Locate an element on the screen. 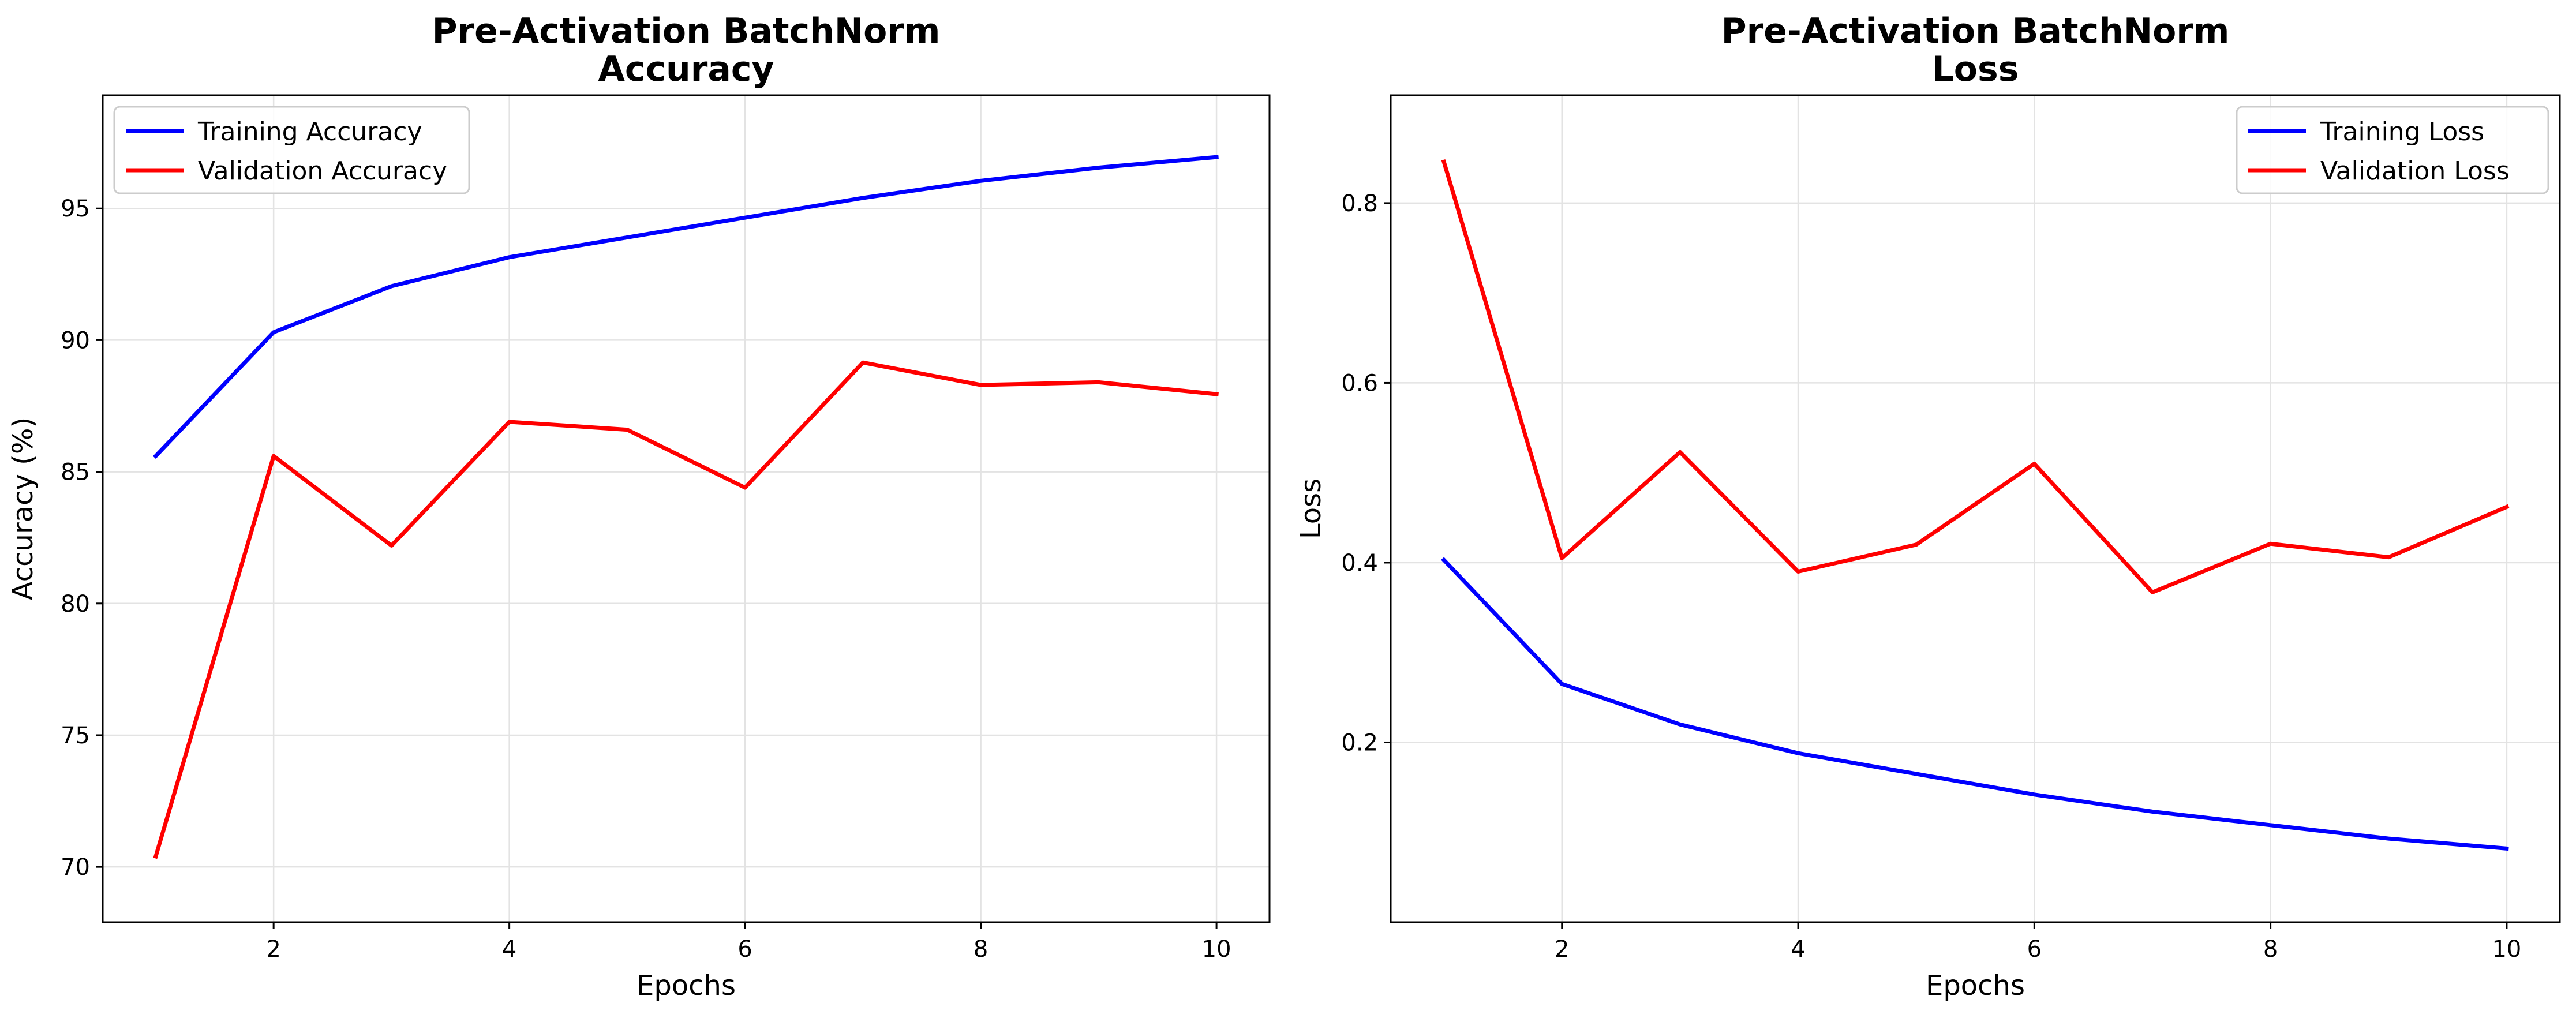  legend: Training Loss Validation Loss is located at coordinates (2392, 150).